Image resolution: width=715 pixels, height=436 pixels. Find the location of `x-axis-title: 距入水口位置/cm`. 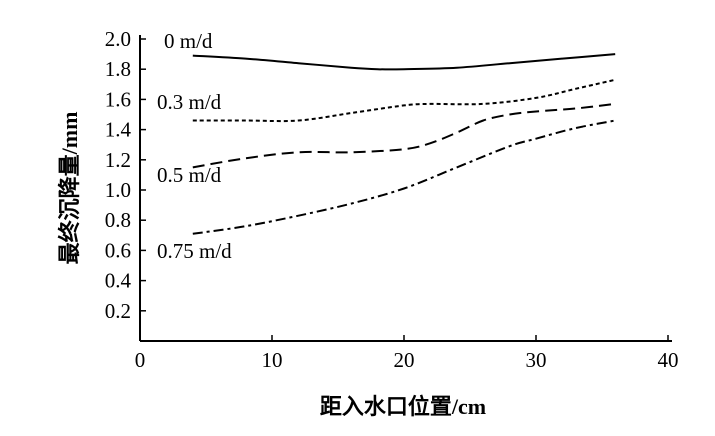

x-axis-title: 距入水口位置/cm is located at coordinates (403, 406).